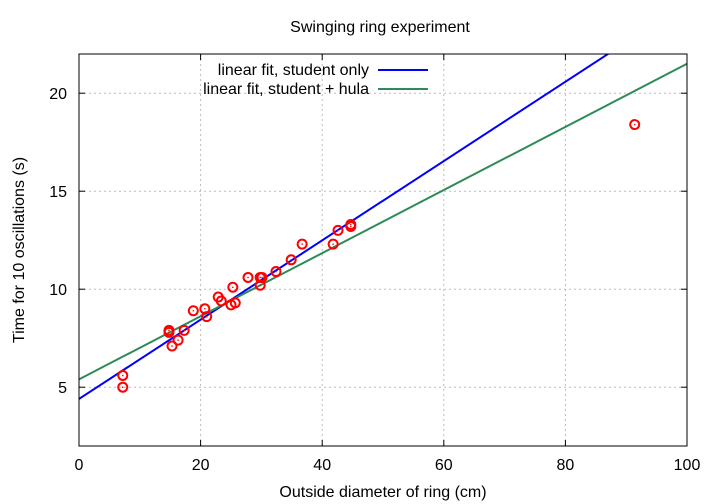 Image resolution: width=720 pixels, height=504 pixels. Describe the element at coordinates (201, 465) in the screenshot. I see `x-tick-label: 20` at that location.